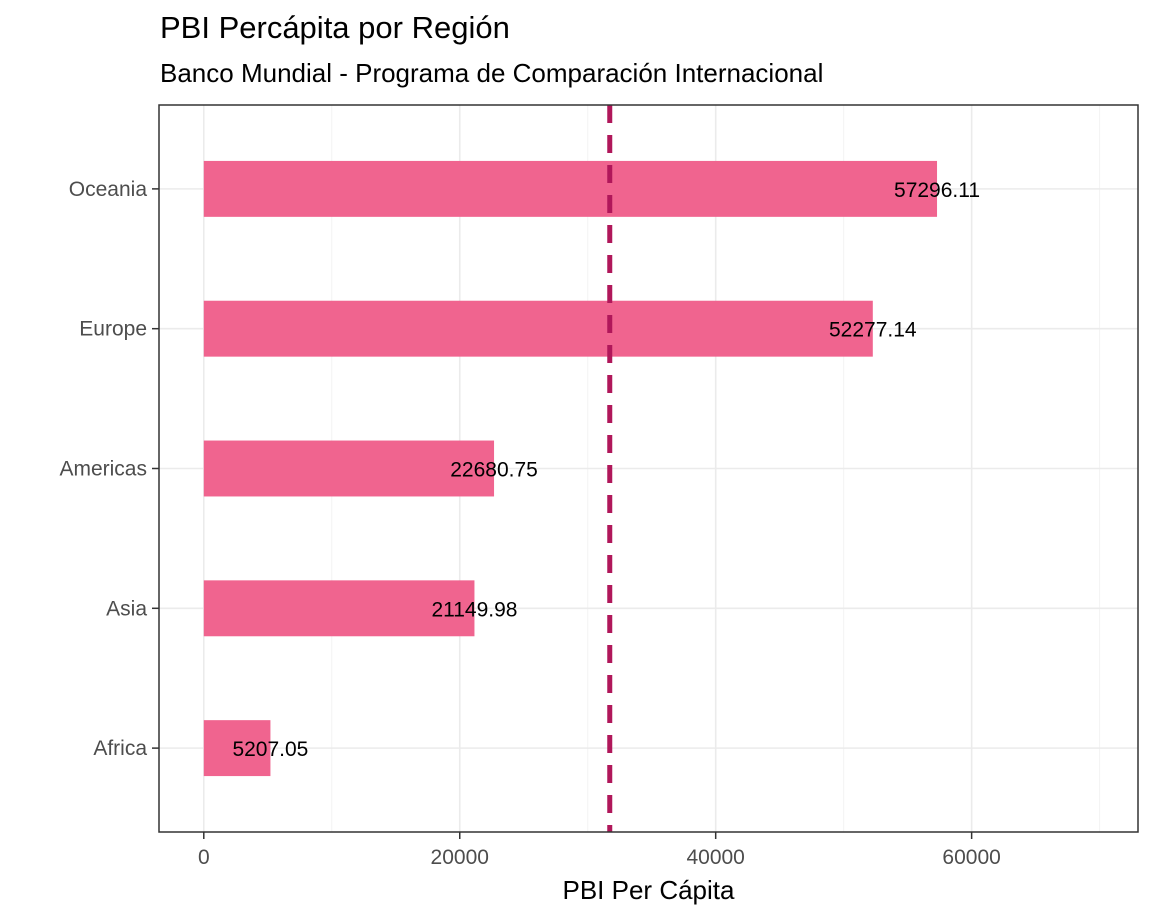 Image resolution: width=1152 pixels, height=921 pixels. I want to click on bar-asia, so click(339, 608).